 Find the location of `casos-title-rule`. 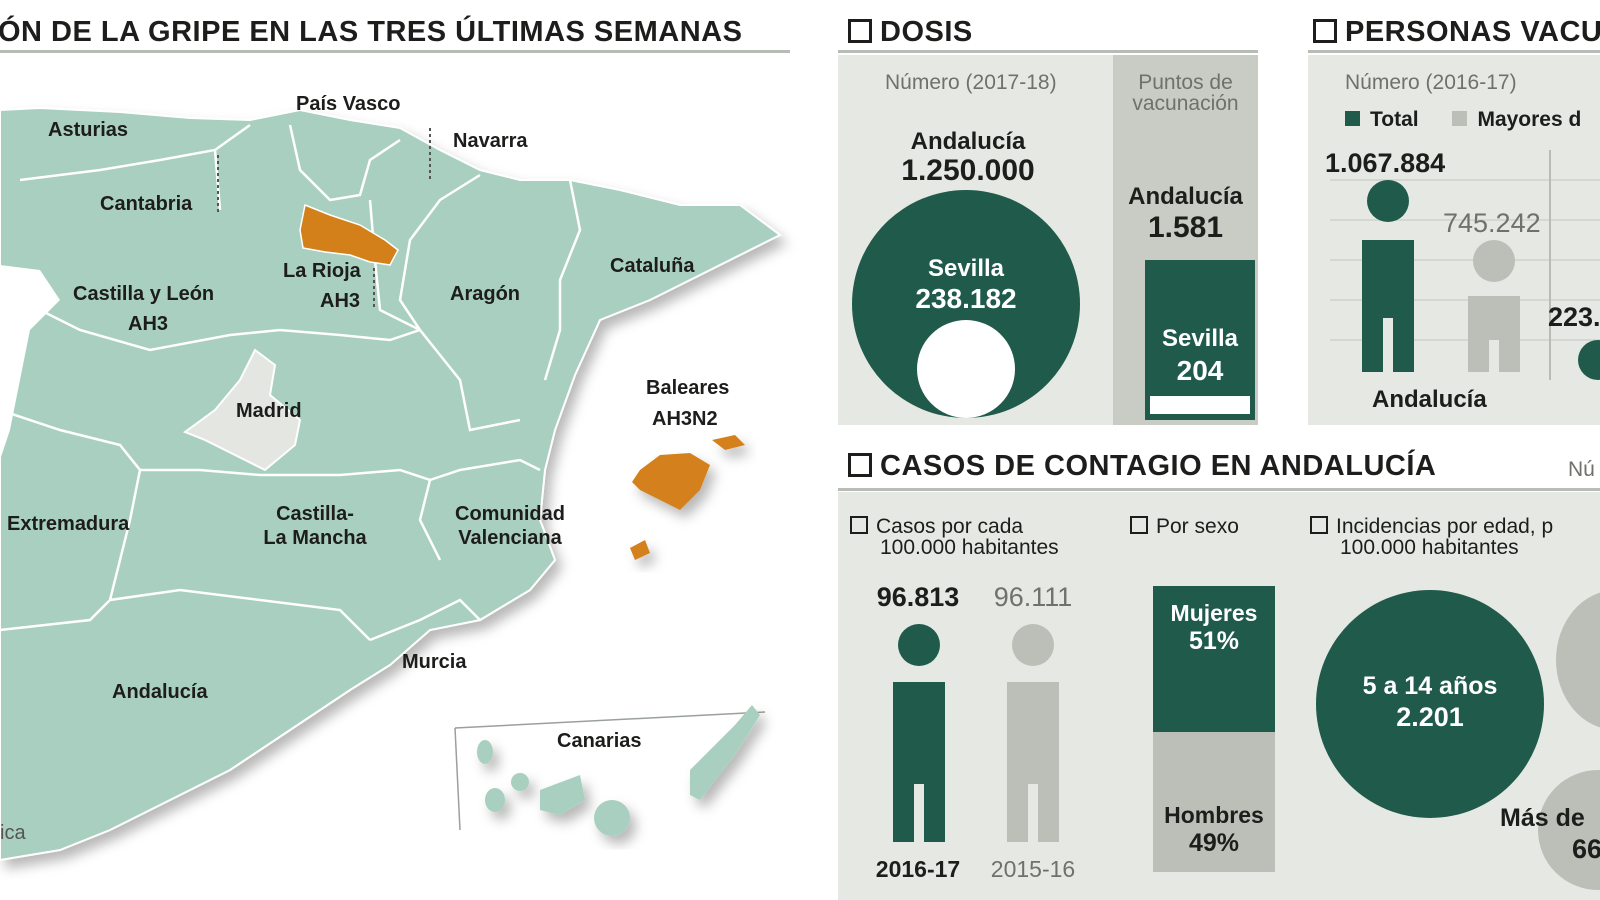

casos-title-rule is located at coordinates (1219, 489).